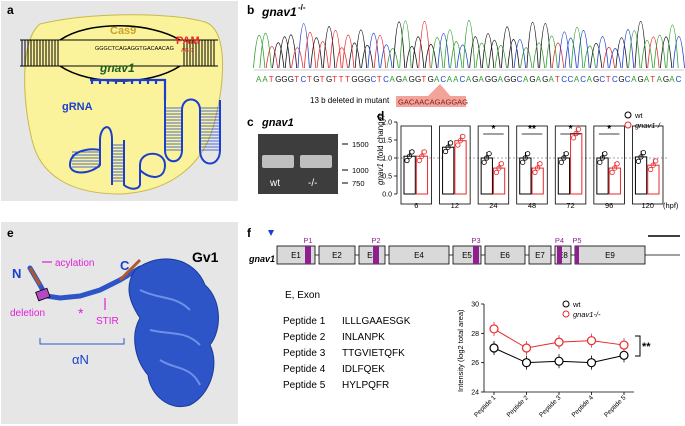 The image size is (685, 426). What do you see at coordinates (653, 179) in the screenshot?
I see `bar-gnav1-/--120` at bounding box center [653, 179].